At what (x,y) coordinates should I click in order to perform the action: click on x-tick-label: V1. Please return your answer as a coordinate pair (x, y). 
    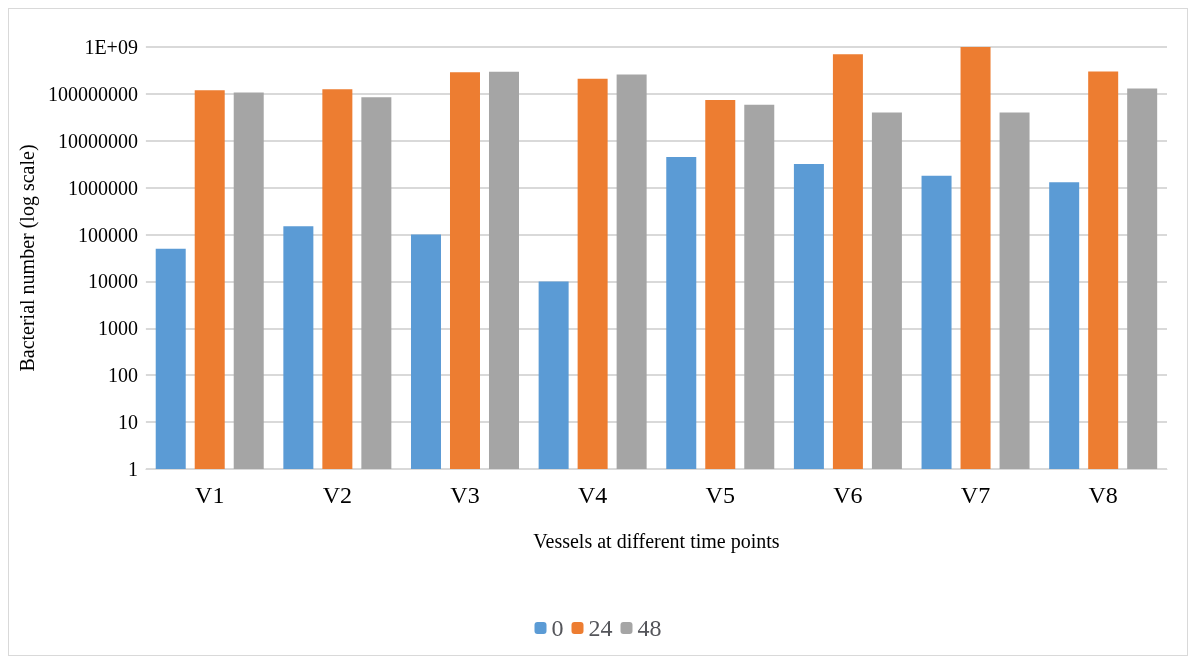
    Looking at the image, I should click on (210, 495).